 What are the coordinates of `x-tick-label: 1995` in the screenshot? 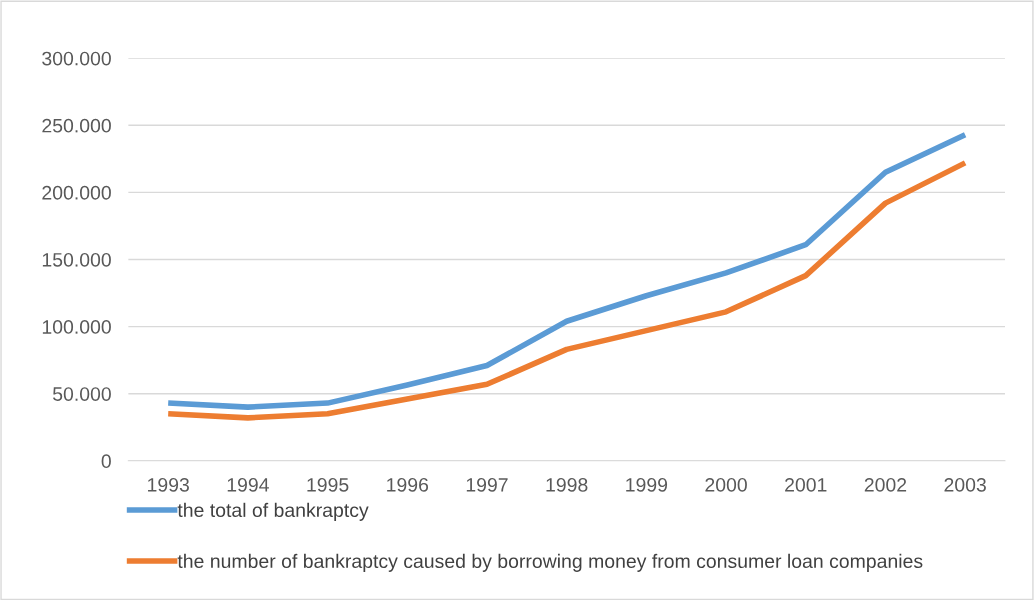 It's located at (328, 484).